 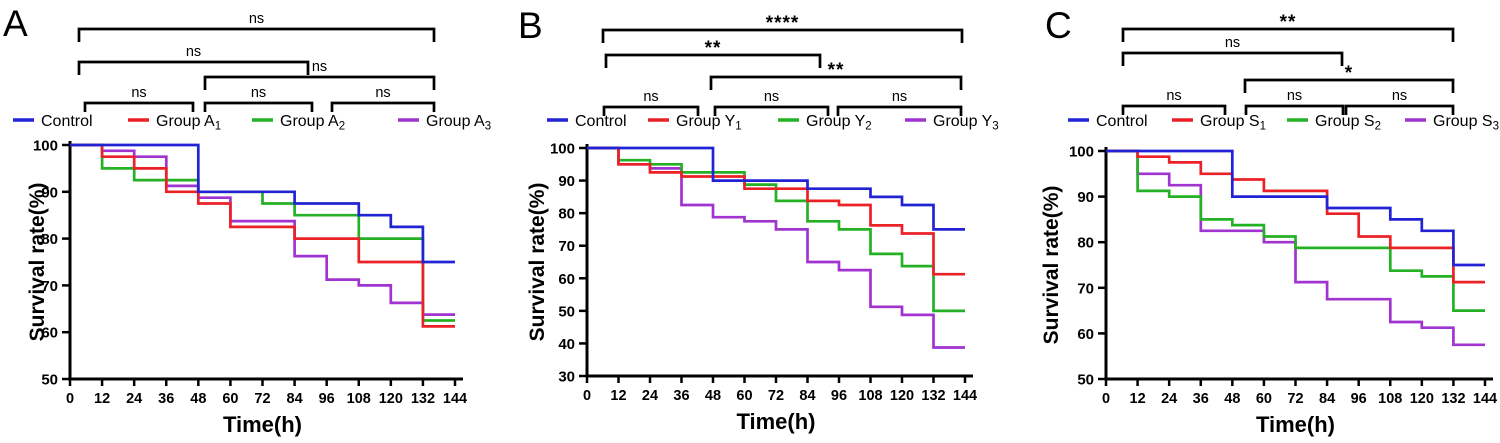 I want to click on survival-curve-group-y1, so click(x=776, y=211).